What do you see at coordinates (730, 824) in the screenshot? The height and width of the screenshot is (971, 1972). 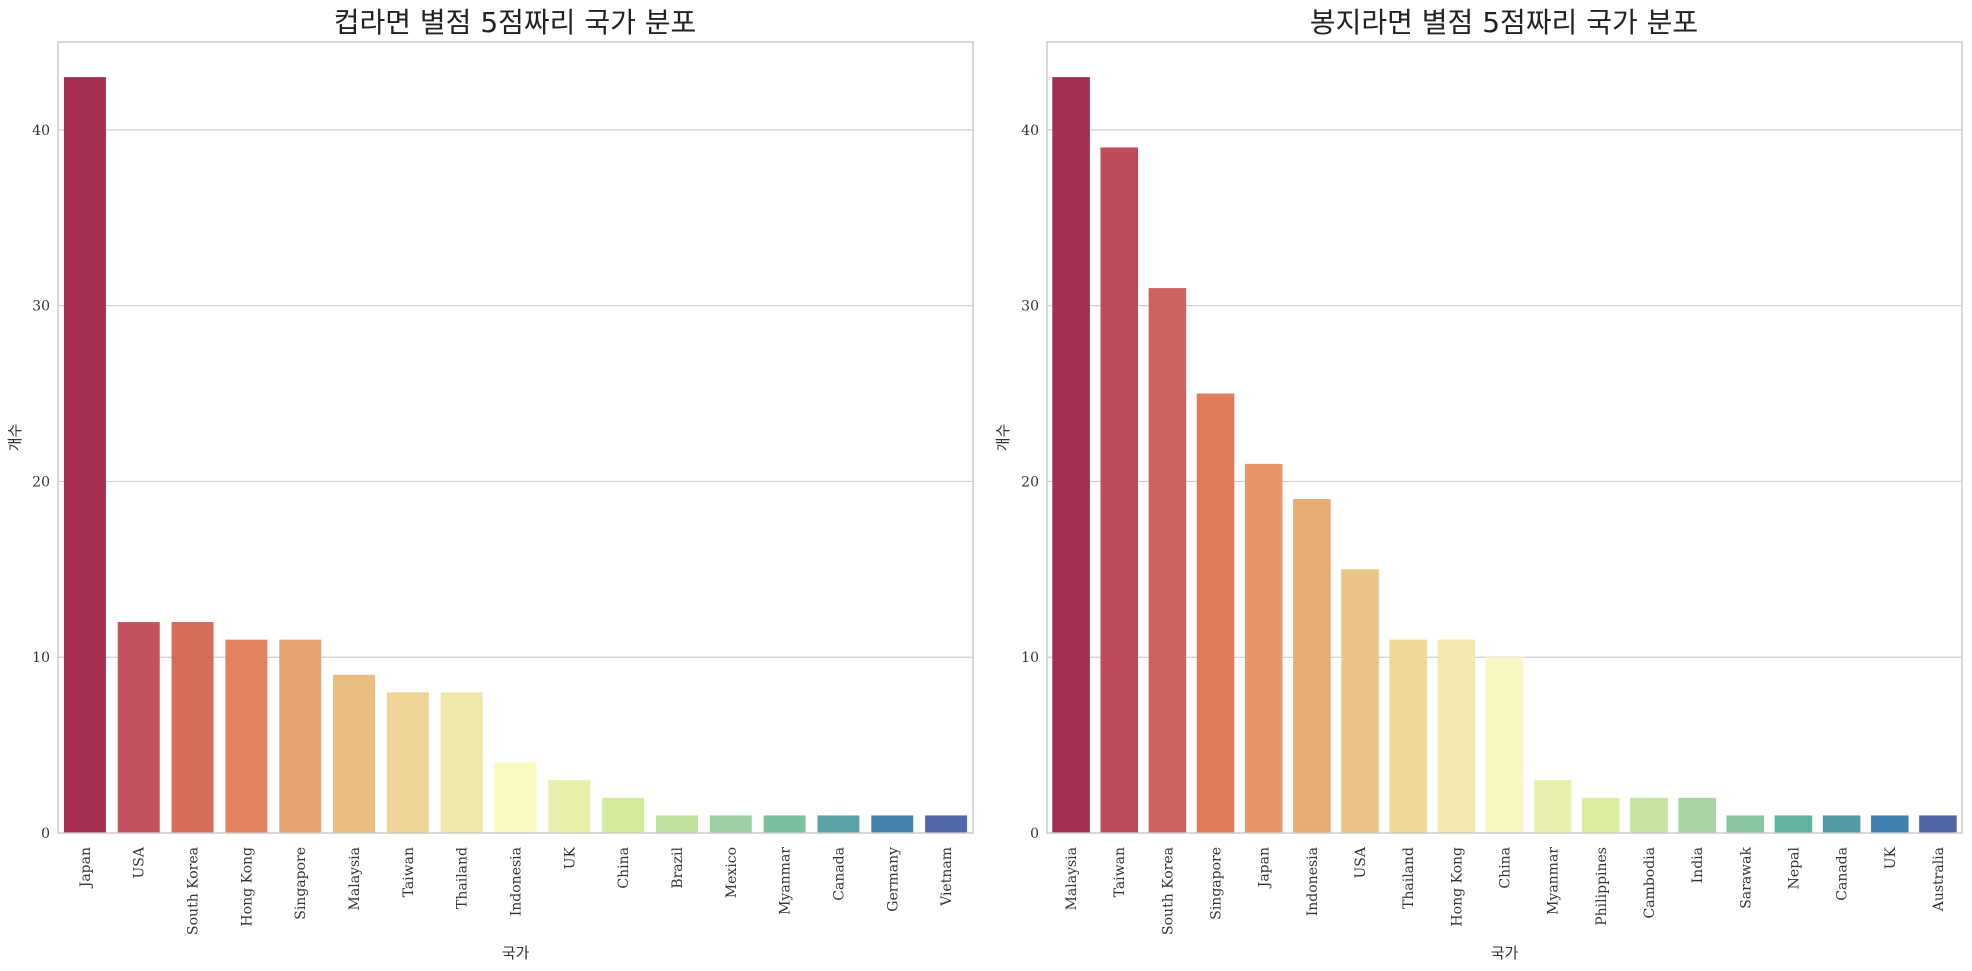 I see `bar-mexico` at bounding box center [730, 824].